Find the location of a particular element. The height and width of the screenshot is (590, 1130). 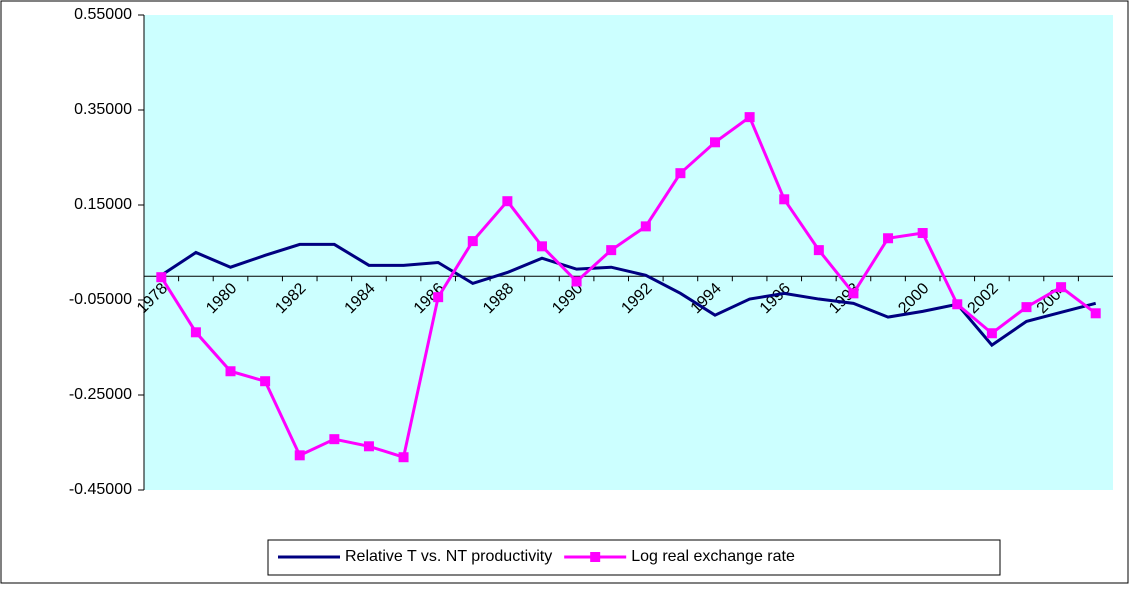

y-tick-label: 0.15000 is located at coordinates (103, 204).